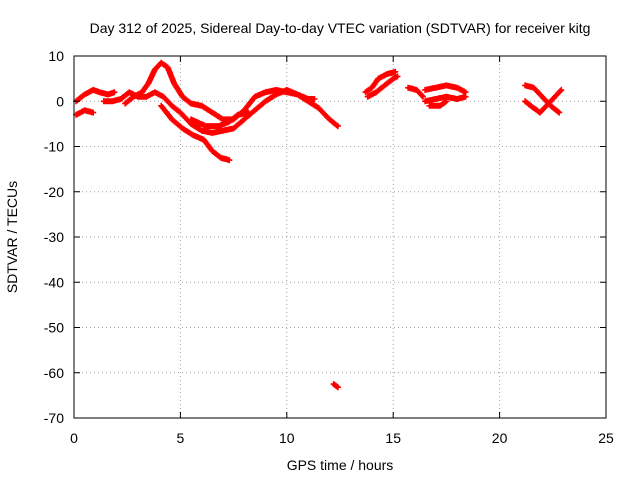 This screenshot has height=480, width=640. I want to click on series-arc4, so click(220, 111).